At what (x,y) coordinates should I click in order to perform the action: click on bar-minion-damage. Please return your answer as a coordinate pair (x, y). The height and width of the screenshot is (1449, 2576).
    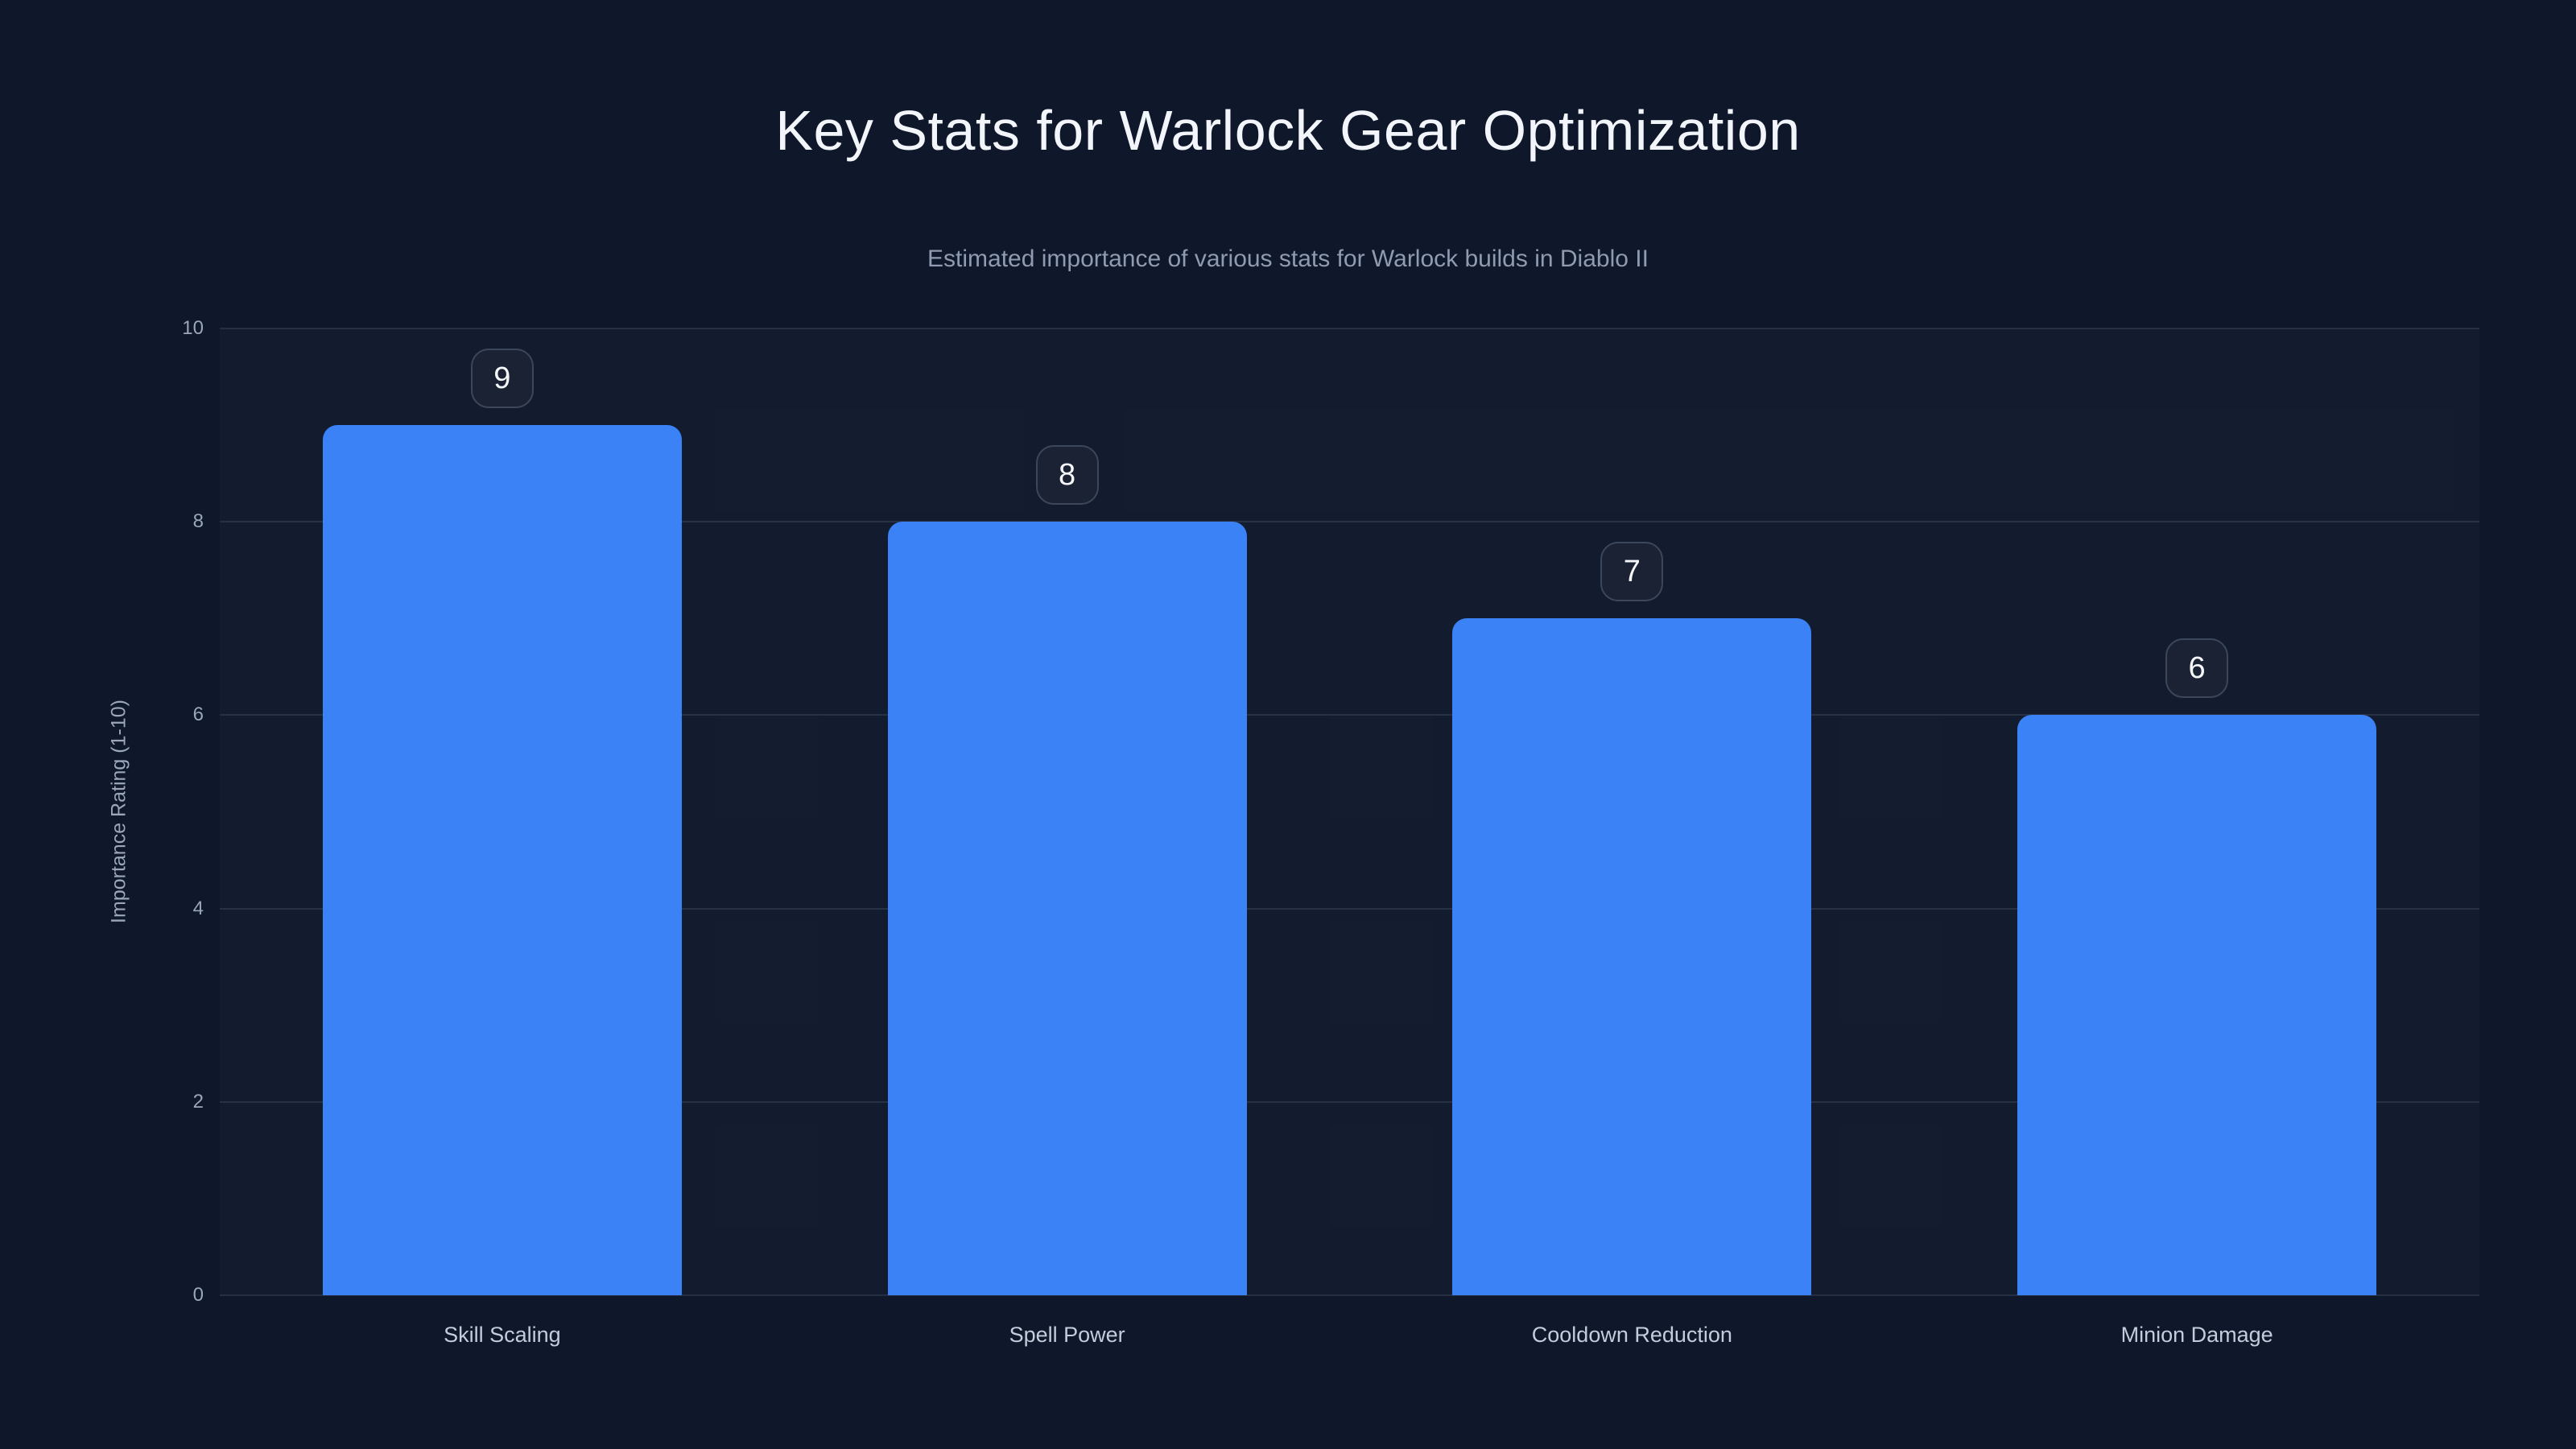
    Looking at the image, I should click on (2197, 1005).